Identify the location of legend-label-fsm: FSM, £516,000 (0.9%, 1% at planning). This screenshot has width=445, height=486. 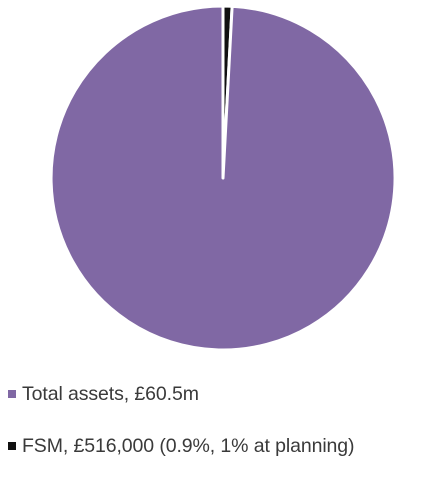
(188, 445).